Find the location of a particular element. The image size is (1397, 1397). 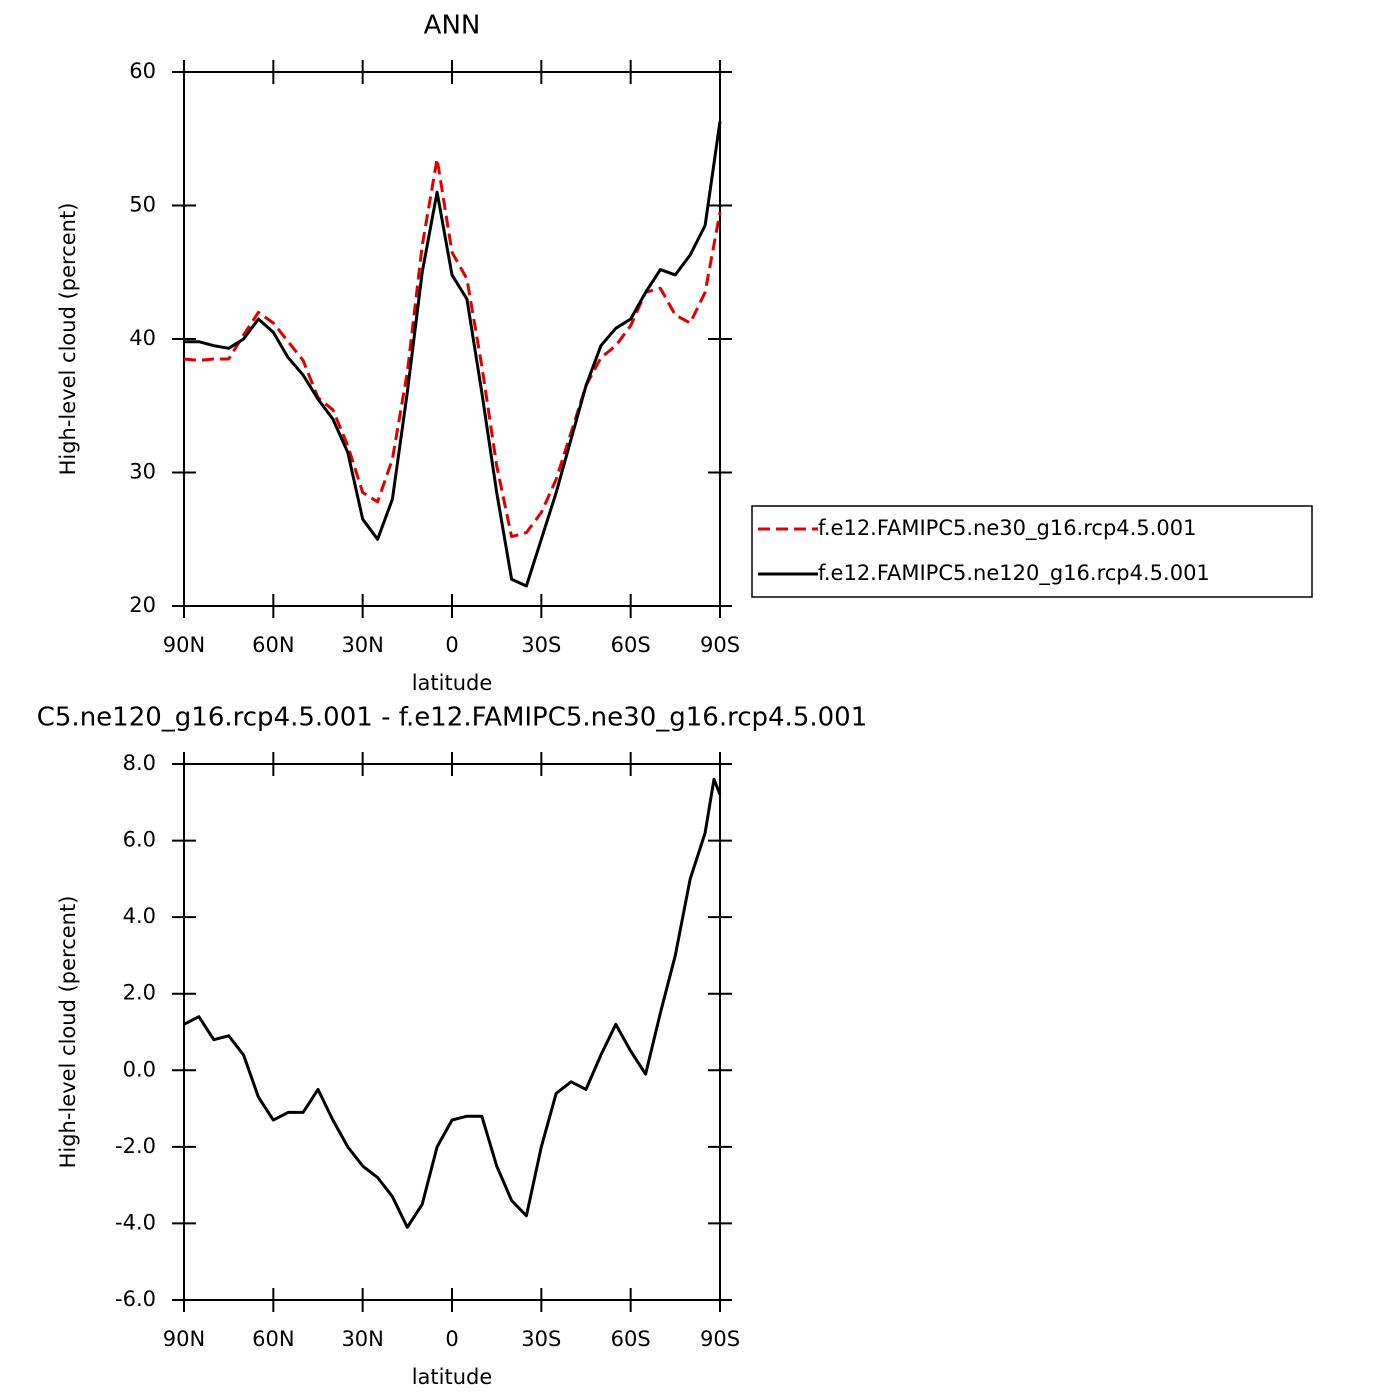

chart-title: ANN is located at coordinates (452, 26).